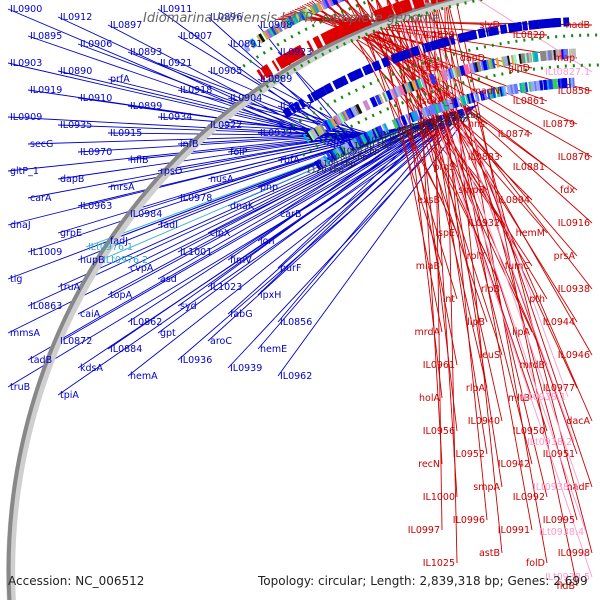  Describe the element at coordinates (110, 247) in the screenshot. I see `gene-label: ILt0976.1` at that location.